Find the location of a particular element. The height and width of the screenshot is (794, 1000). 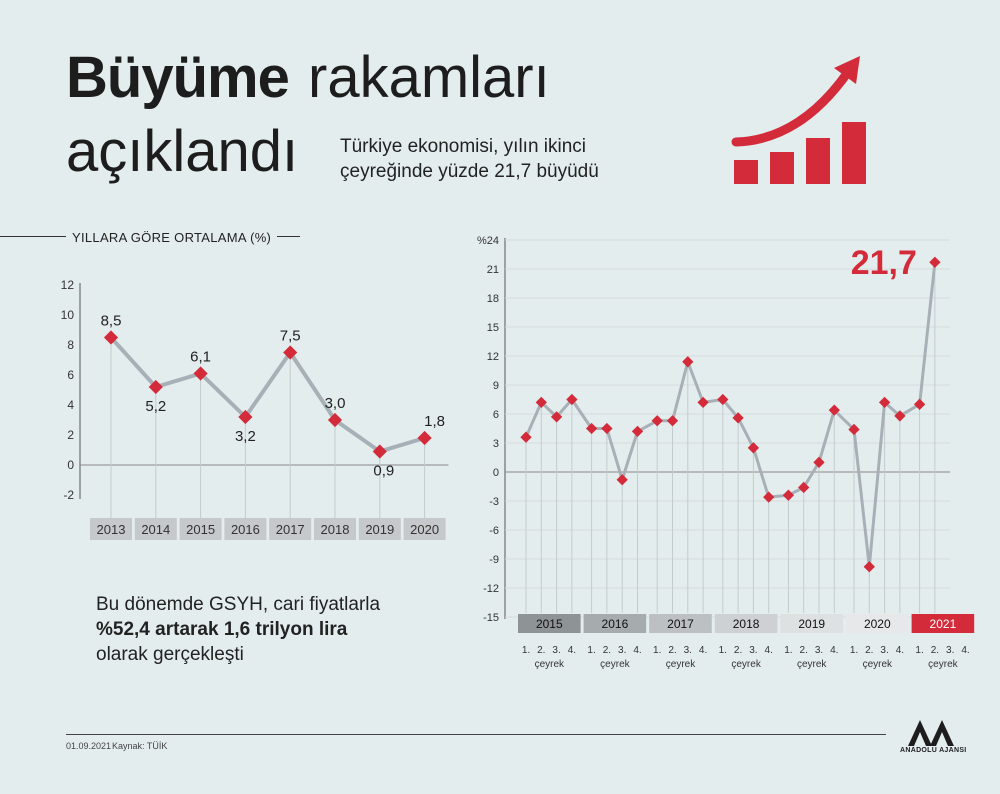

subtitle-line2: çeyreğinde yüzde 21,7 büyüdü is located at coordinates (469, 171).